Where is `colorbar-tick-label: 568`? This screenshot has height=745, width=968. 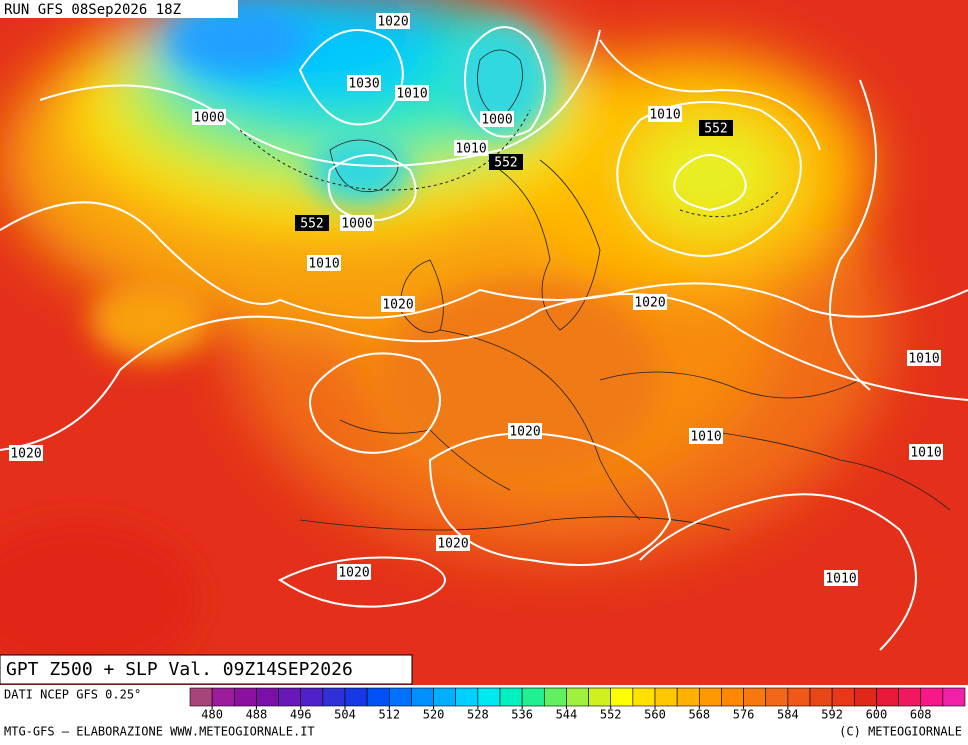 colorbar-tick-label: 568 is located at coordinates (699, 715).